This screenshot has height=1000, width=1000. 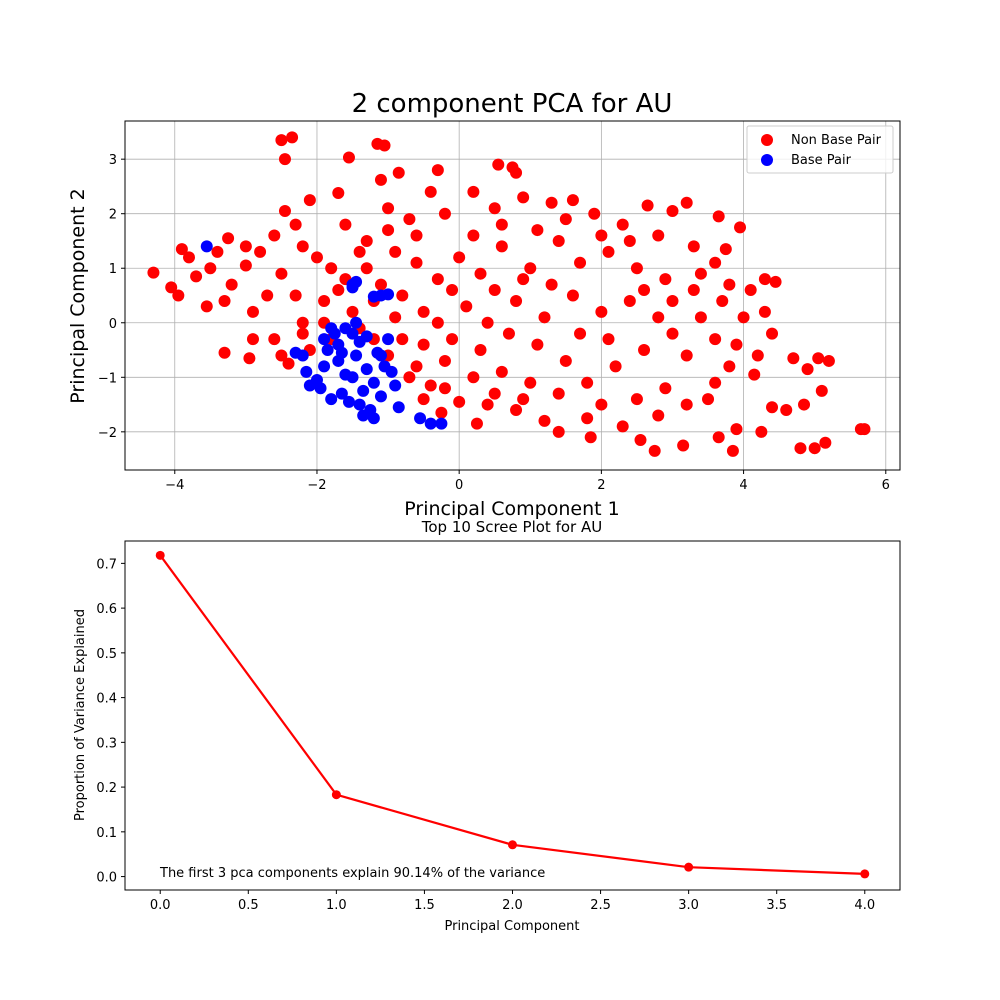 I want to click on scatter-x-tick-label: 0, so click(x=459, y=485).